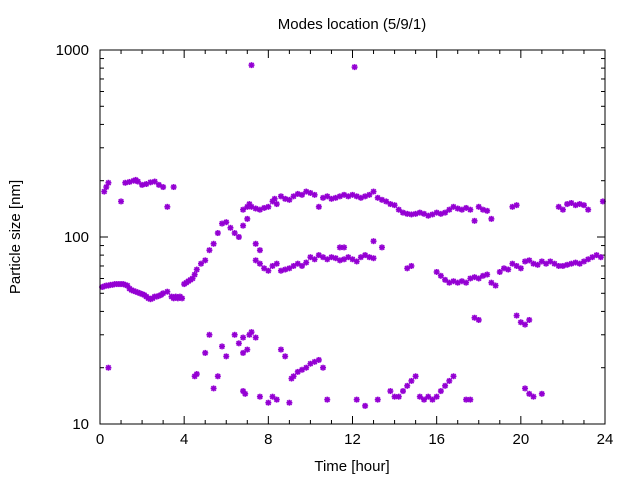 This screenshot has width=640, height=480. I want to click on x-tick-label: 12, so click(352, 439).